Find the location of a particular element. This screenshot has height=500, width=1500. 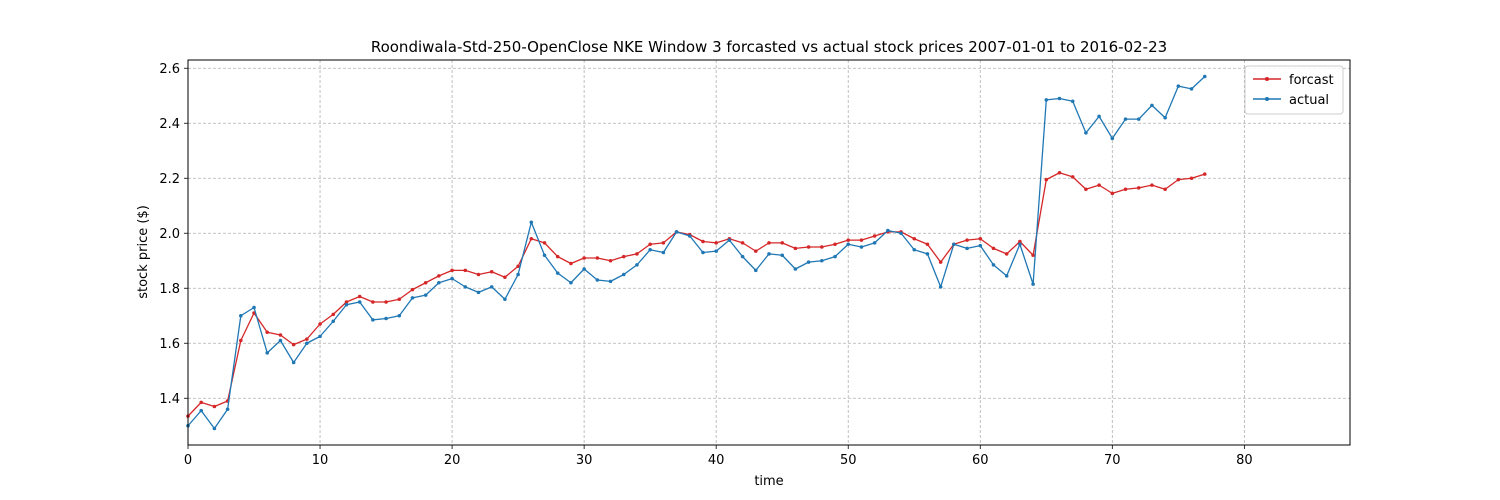

y-tick-label: 2.4 is located at coordinates (169, 124).